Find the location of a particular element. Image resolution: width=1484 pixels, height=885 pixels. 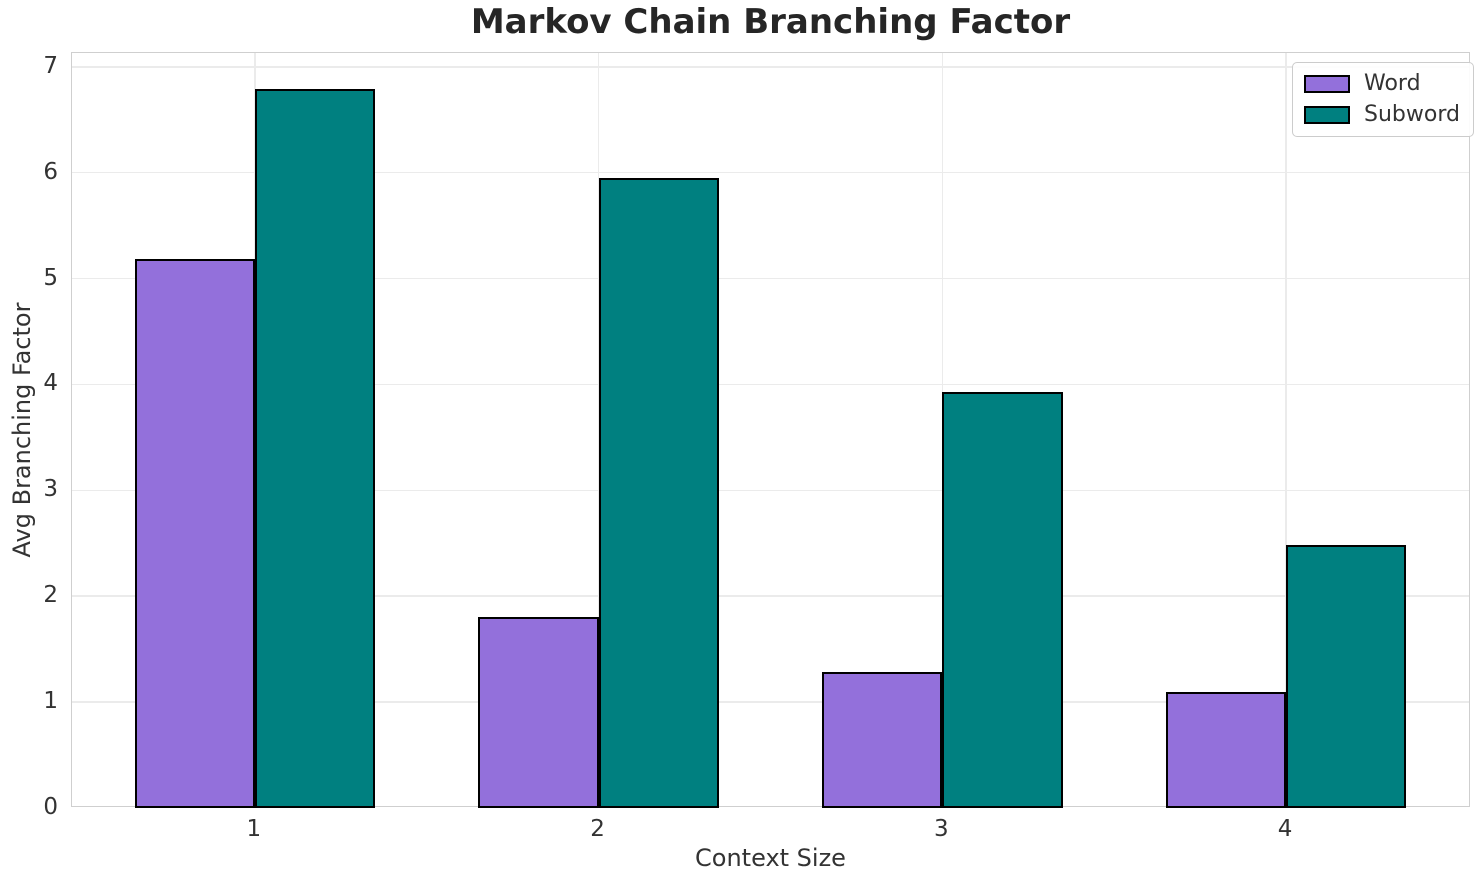

x-axis-label: Context Size is located at coordinates (770, 858).